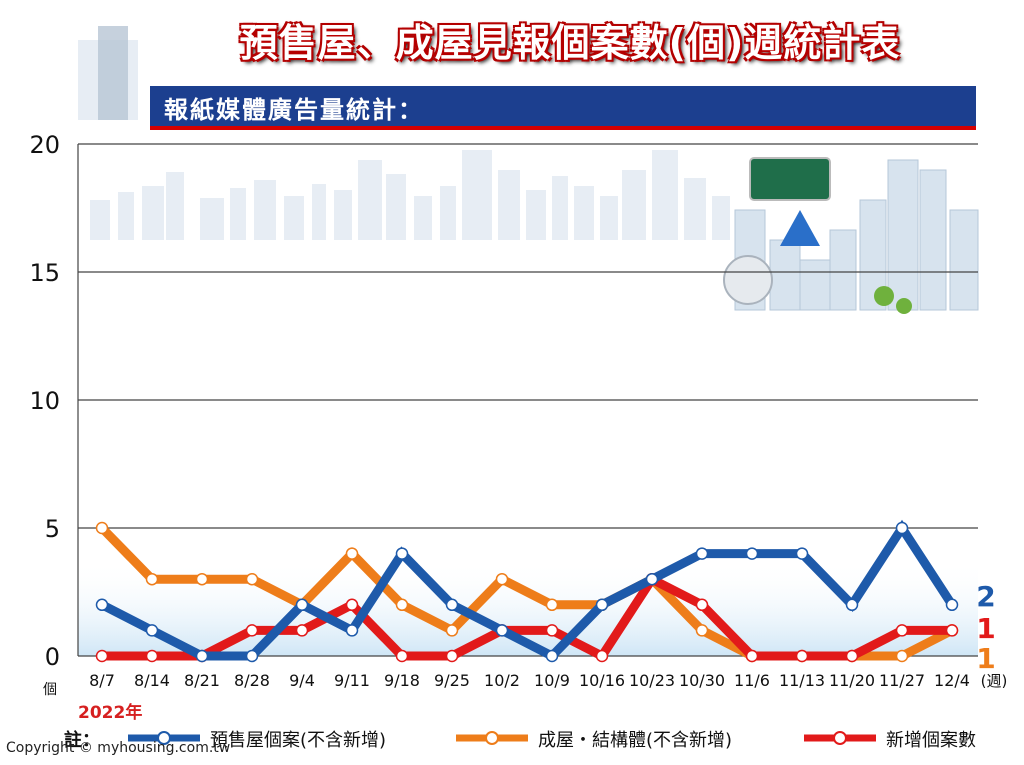 Image resolution: width=1024 pixels, height=765 pixels. I want to click on end-value-labels: 211, so click(985, 627).